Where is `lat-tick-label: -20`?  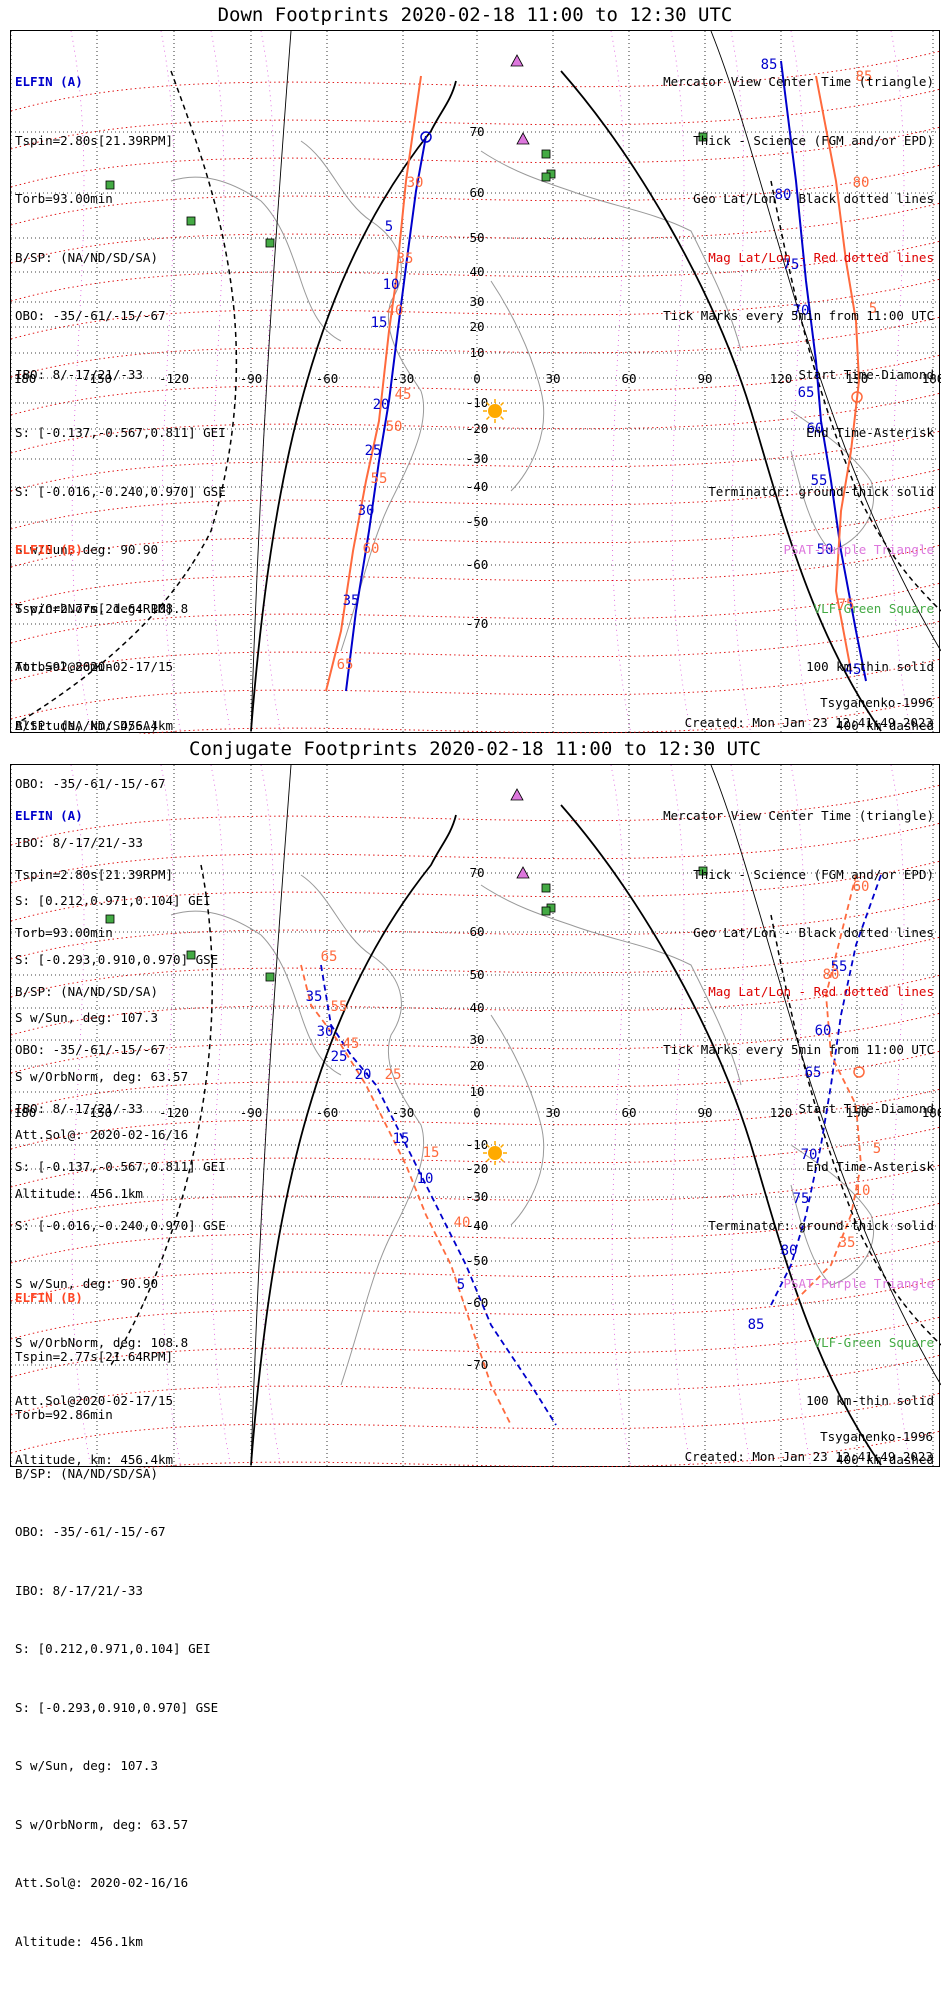 lat-tick-label: -20 is located at coordinates (477, 428).